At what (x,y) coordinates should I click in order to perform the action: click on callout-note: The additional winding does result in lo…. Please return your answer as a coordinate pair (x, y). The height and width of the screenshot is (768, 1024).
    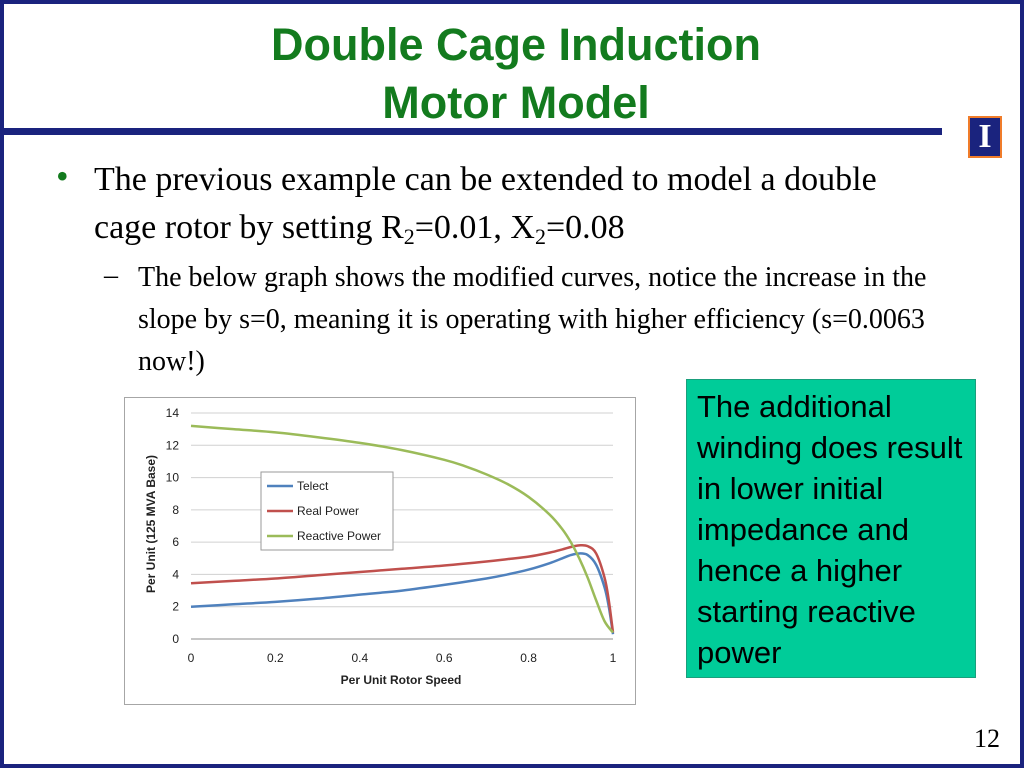
    Looking at the image, I should click on (831, 528).